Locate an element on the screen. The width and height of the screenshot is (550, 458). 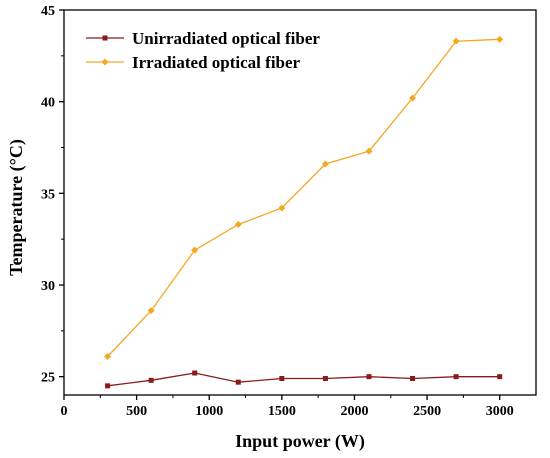
x-tick-label: 1000 is located at coordinates (209, 411).